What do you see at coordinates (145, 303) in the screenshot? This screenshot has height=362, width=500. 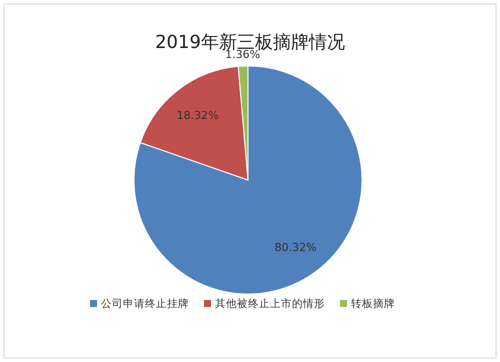 I see `legend-label: 公司申请终止挂牌` at bounding box center [145, 303].